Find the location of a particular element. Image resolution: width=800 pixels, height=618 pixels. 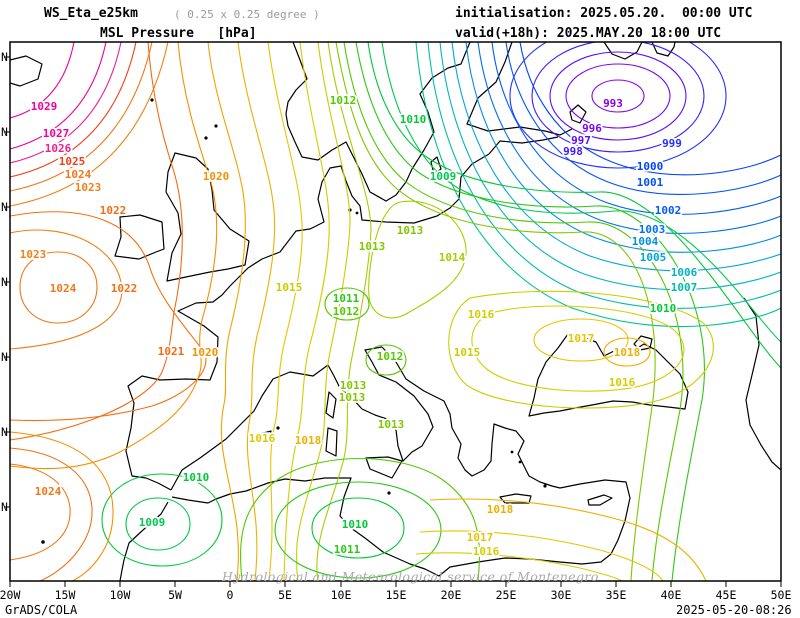

y-axis-labels: N N N N N N N is located at coordinates (4, 282).